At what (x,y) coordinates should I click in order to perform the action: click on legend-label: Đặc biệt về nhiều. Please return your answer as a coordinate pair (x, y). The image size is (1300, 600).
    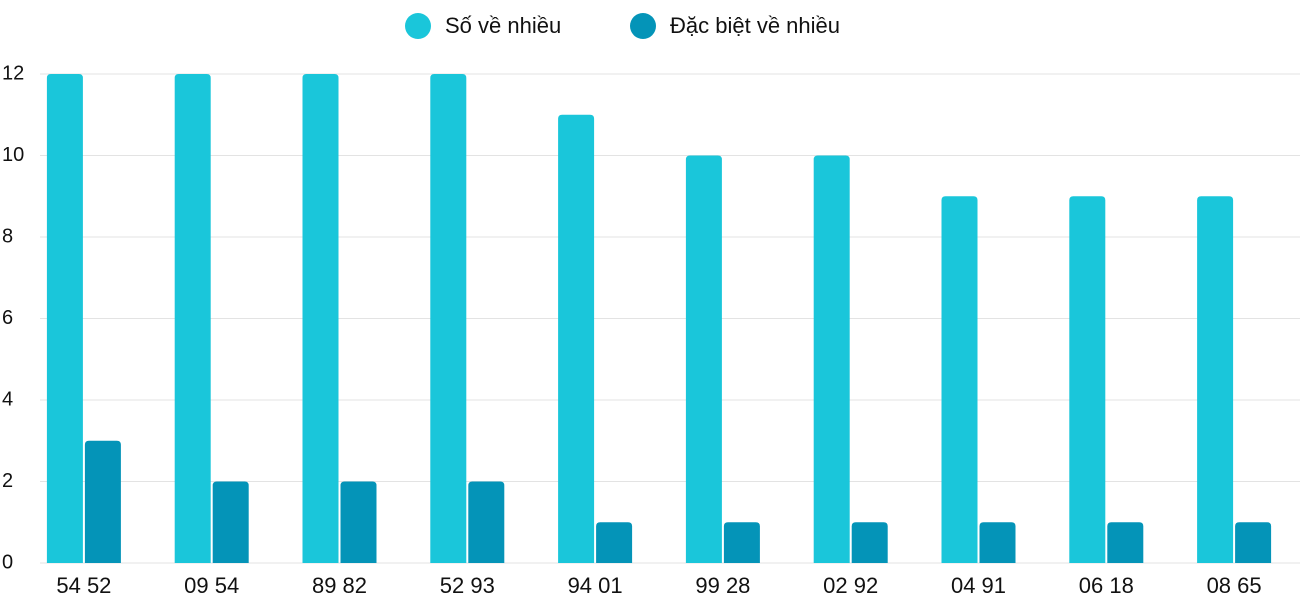
    Looking at the image, I should click on (755, 25).